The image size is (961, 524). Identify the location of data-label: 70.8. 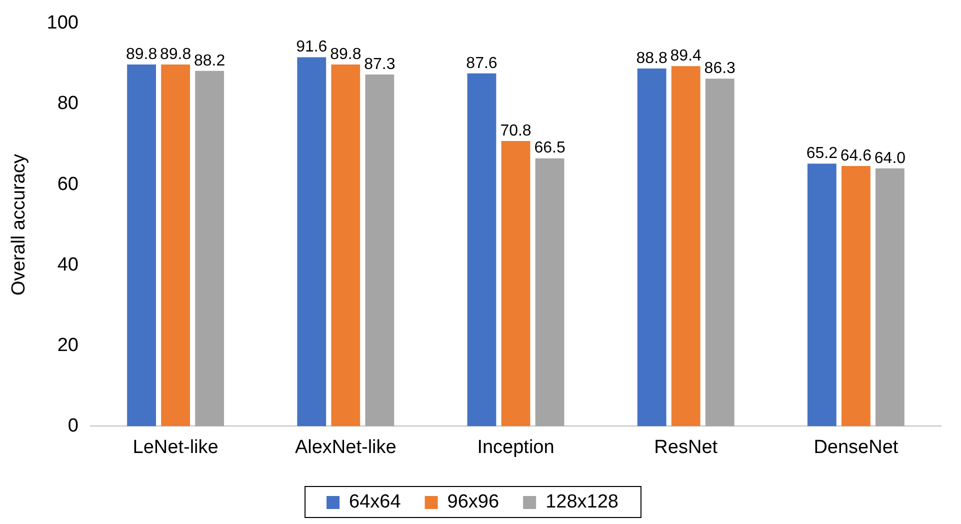
(516, 131).